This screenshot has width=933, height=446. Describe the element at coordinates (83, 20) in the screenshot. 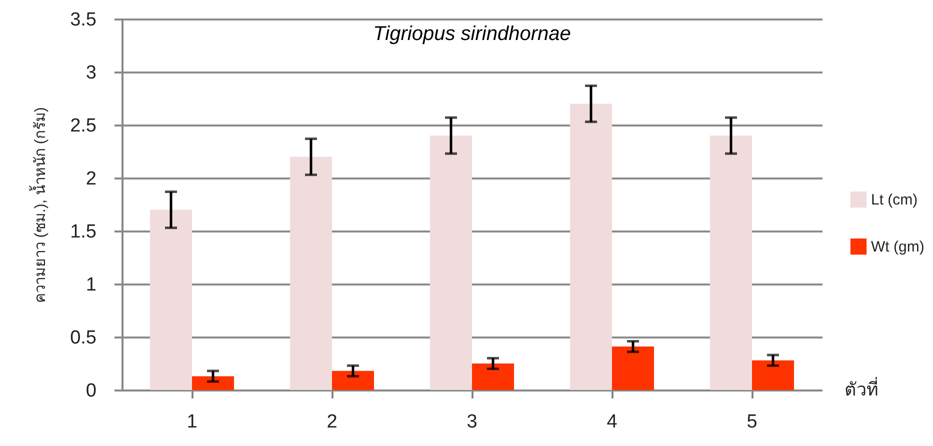

I see `y-tick-label: 3.5` at that location.